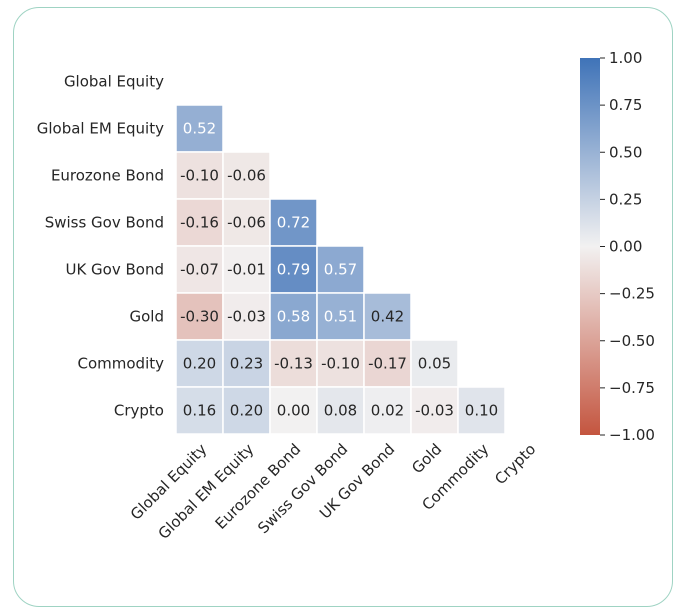  I want to click on colorbar-tick-label: −1.00, so click(632, 435).